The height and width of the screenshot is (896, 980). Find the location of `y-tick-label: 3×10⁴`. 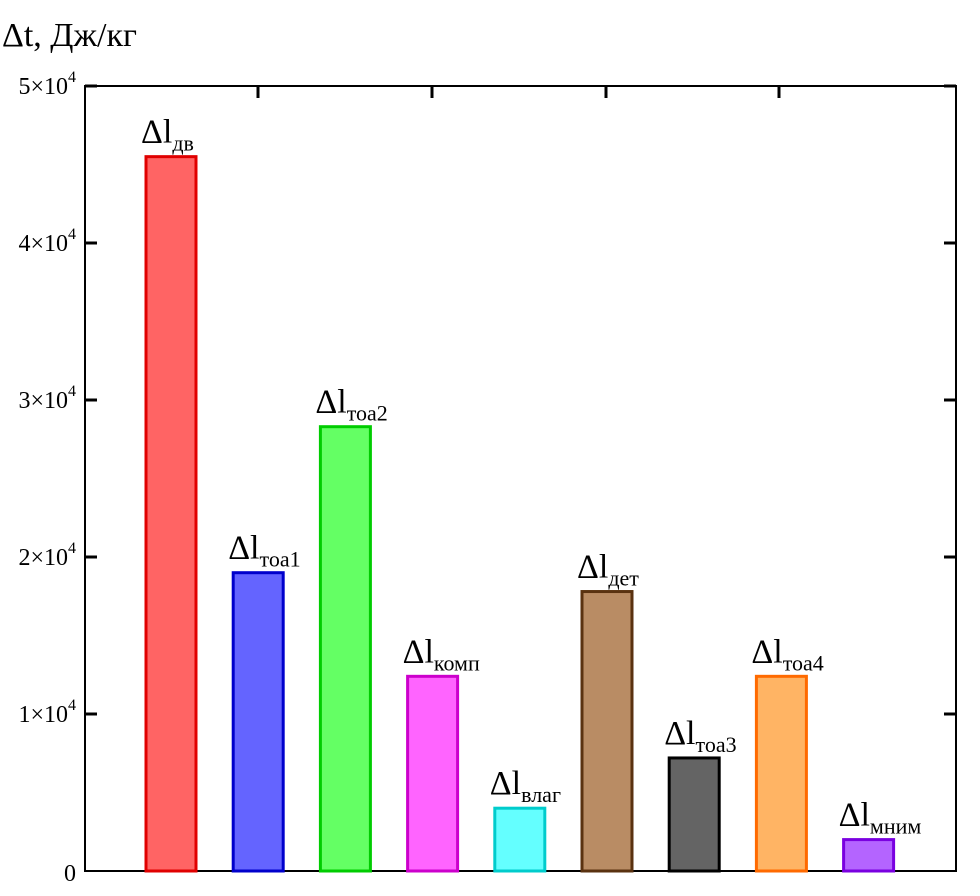

y-tick-label: 3×10⁴ is located at coordinates (47, 398).